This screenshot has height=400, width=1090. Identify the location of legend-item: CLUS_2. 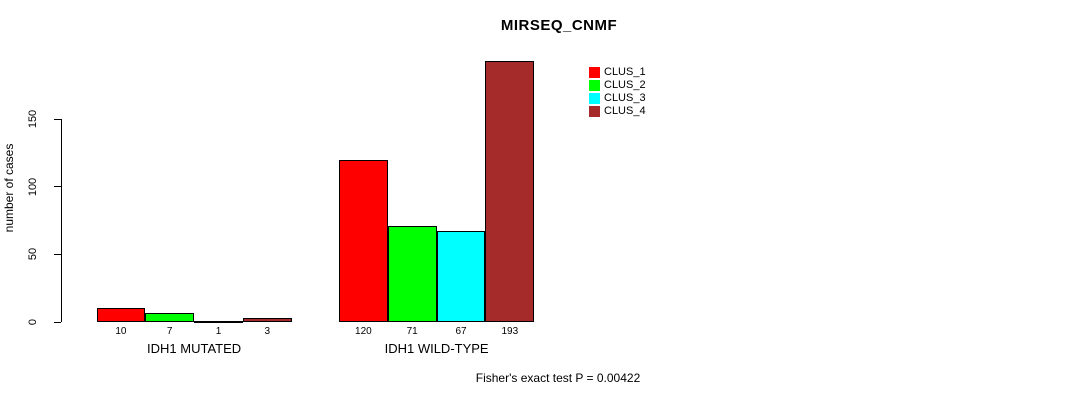
(634, 85).